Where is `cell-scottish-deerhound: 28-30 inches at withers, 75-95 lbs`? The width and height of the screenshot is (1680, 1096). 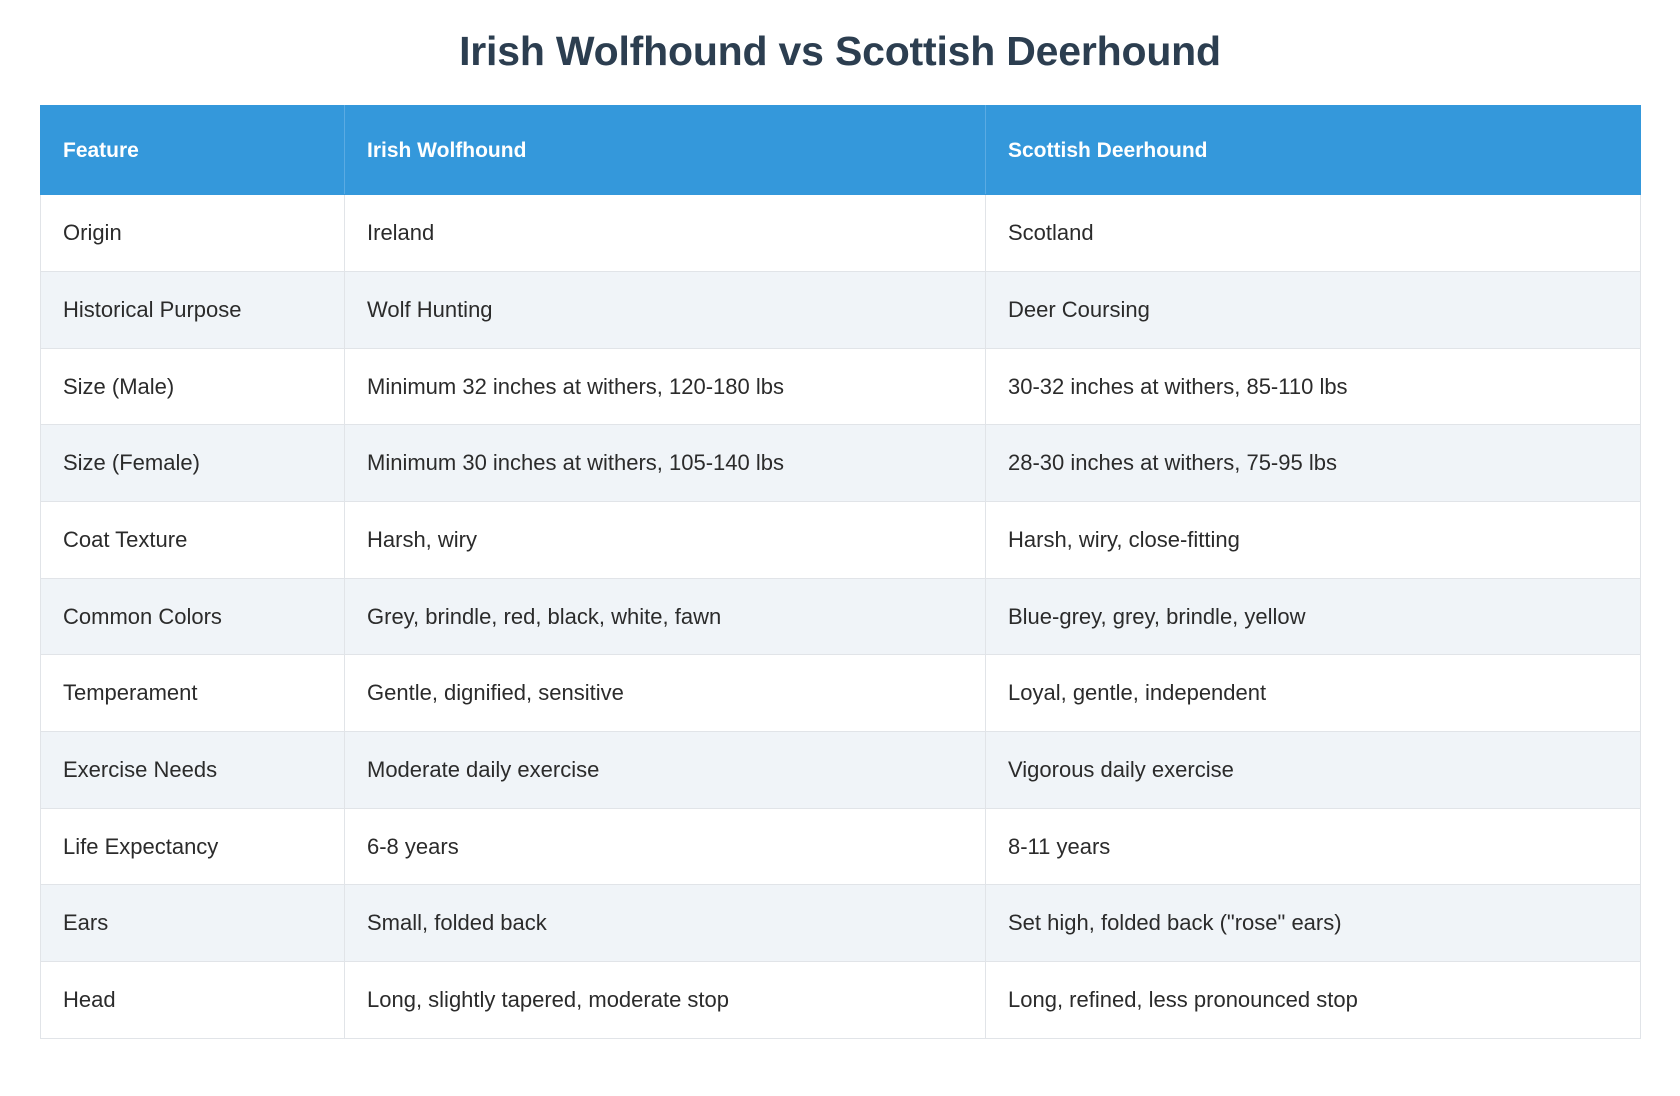
cell-scottish-deerhound: 28-30 inches at withers, 75-95 lbs is located at coordinates (1313, 463).